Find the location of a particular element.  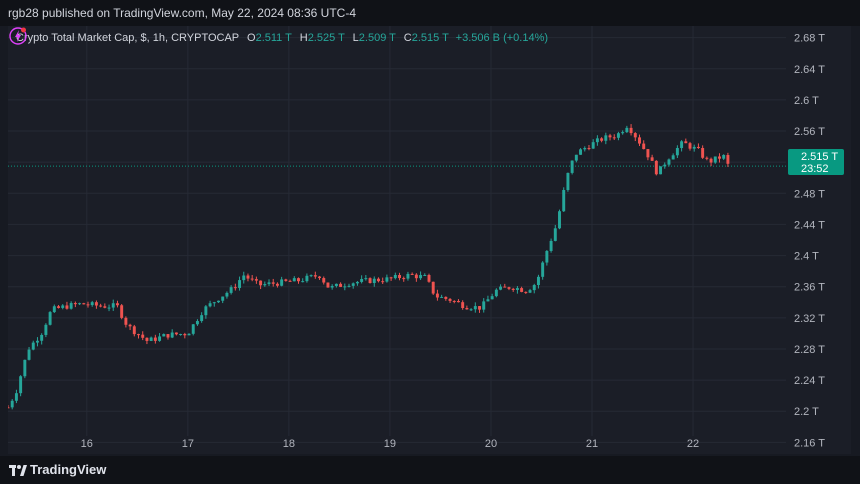

y-tick-label: 2.44 T is located at coordinates (809, 225).